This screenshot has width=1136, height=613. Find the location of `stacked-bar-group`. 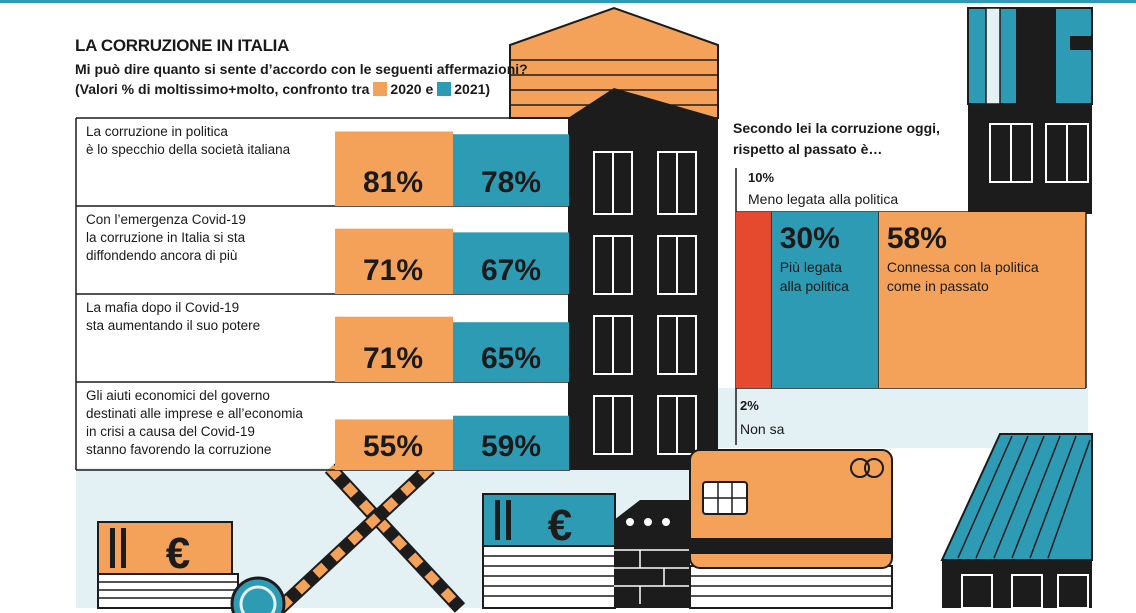

stacked-bar-group is located at coordinates (911, 306).